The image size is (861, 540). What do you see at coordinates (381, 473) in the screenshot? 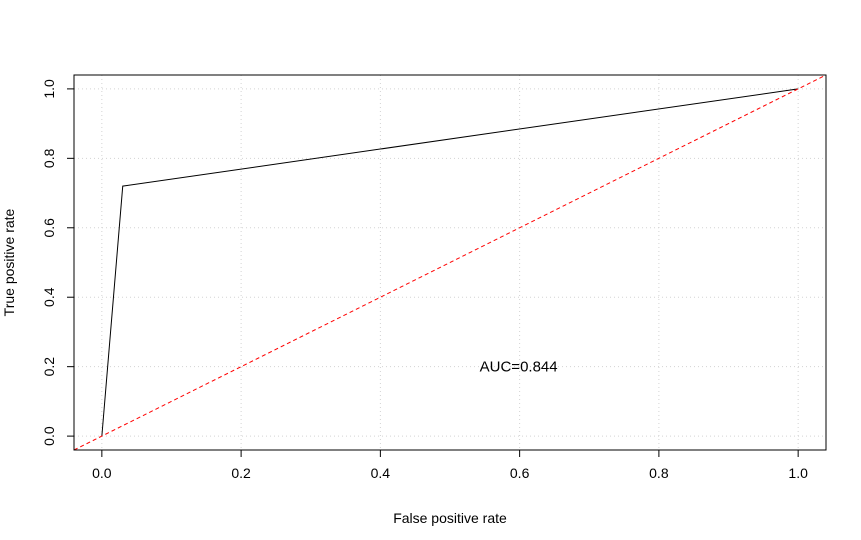
I see `x-tick-label-2: 0.4` at bounding box center [381, 473].